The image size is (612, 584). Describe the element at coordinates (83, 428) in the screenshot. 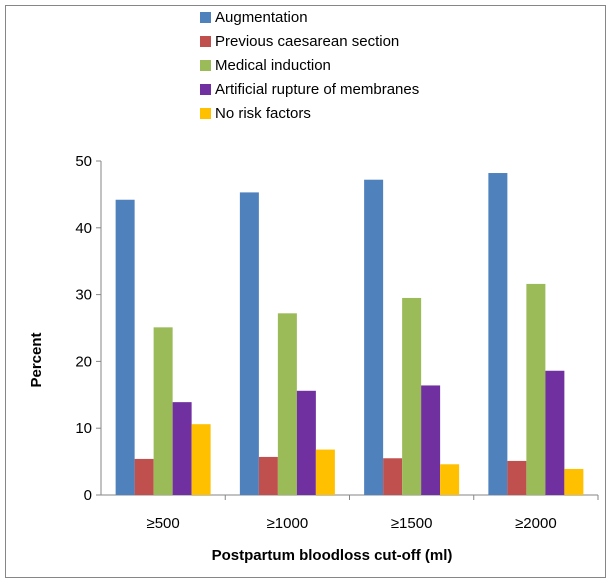

I see `y-tick-label: 10` at that location.